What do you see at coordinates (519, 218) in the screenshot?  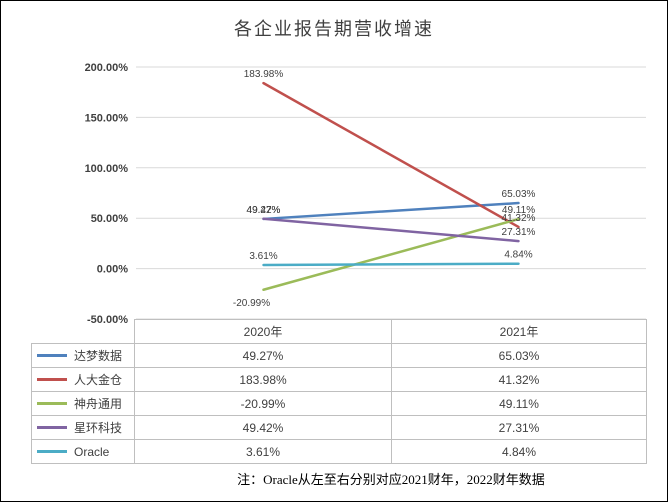 I see `data-label: 41.32%` at bounding box center [519, 218].